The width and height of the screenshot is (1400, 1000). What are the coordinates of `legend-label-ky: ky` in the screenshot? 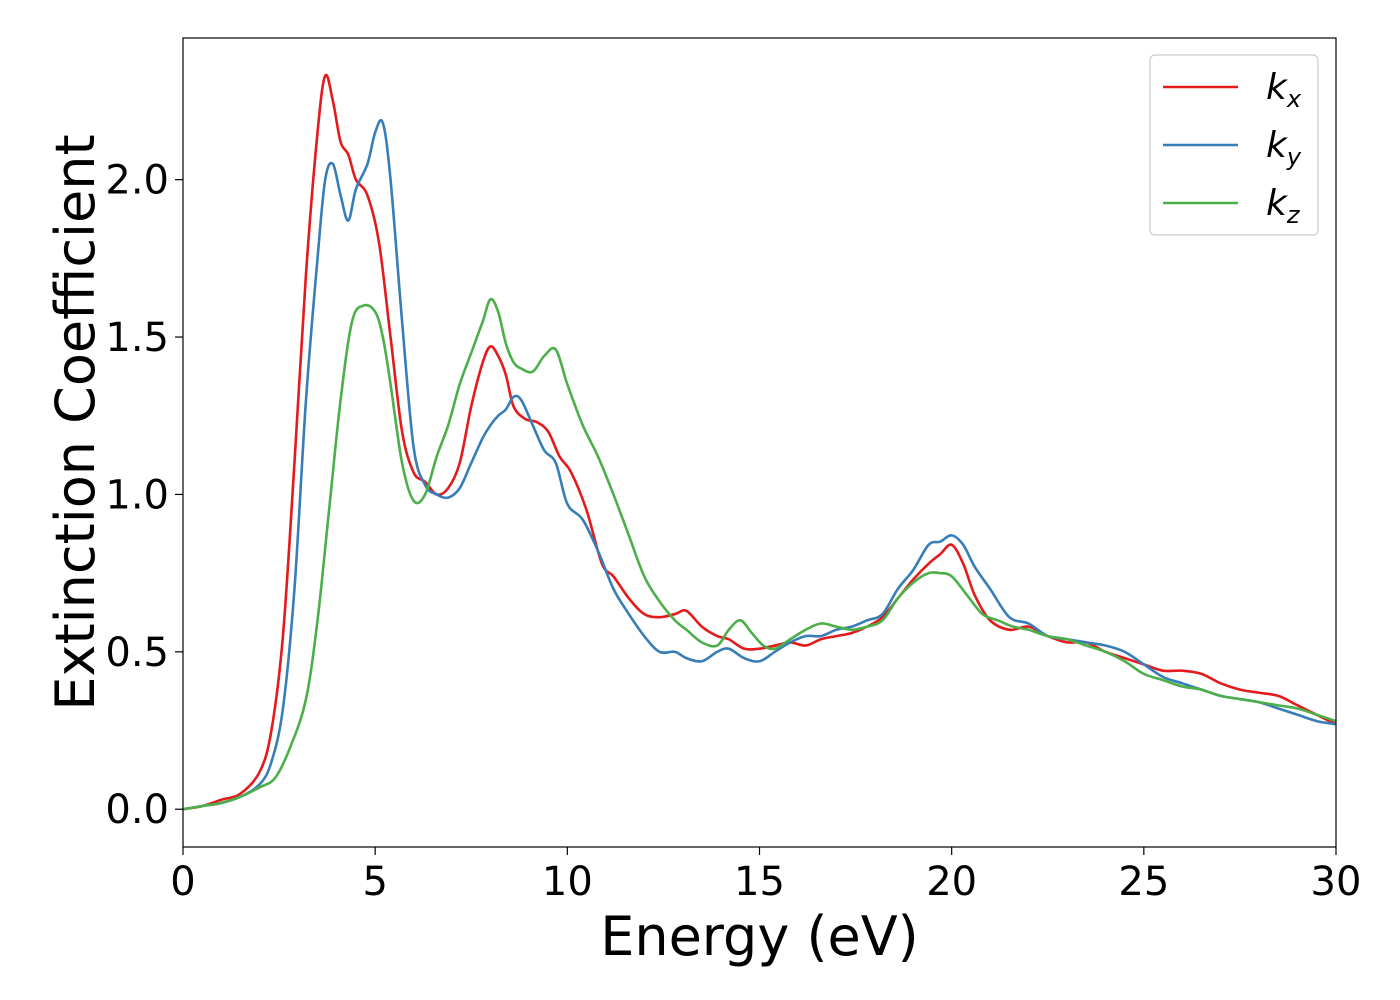 It's located at (1284, 148).